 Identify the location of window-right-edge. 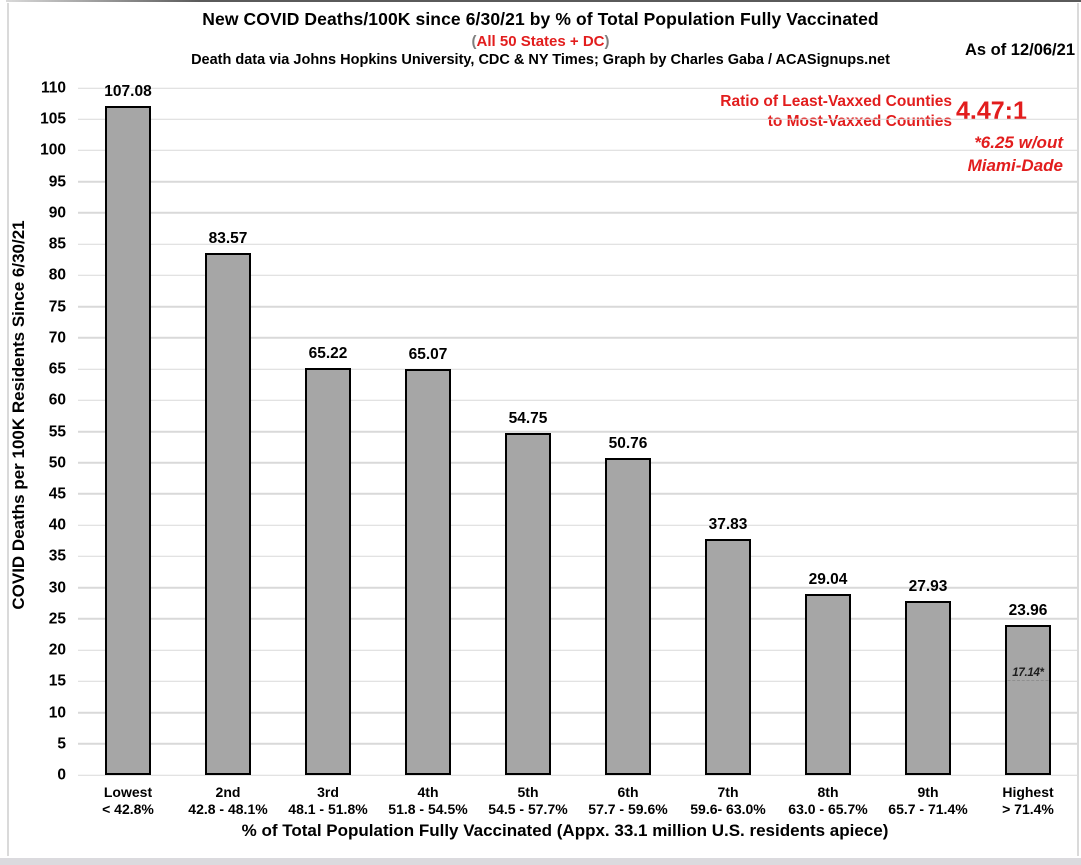
(1078, 429).